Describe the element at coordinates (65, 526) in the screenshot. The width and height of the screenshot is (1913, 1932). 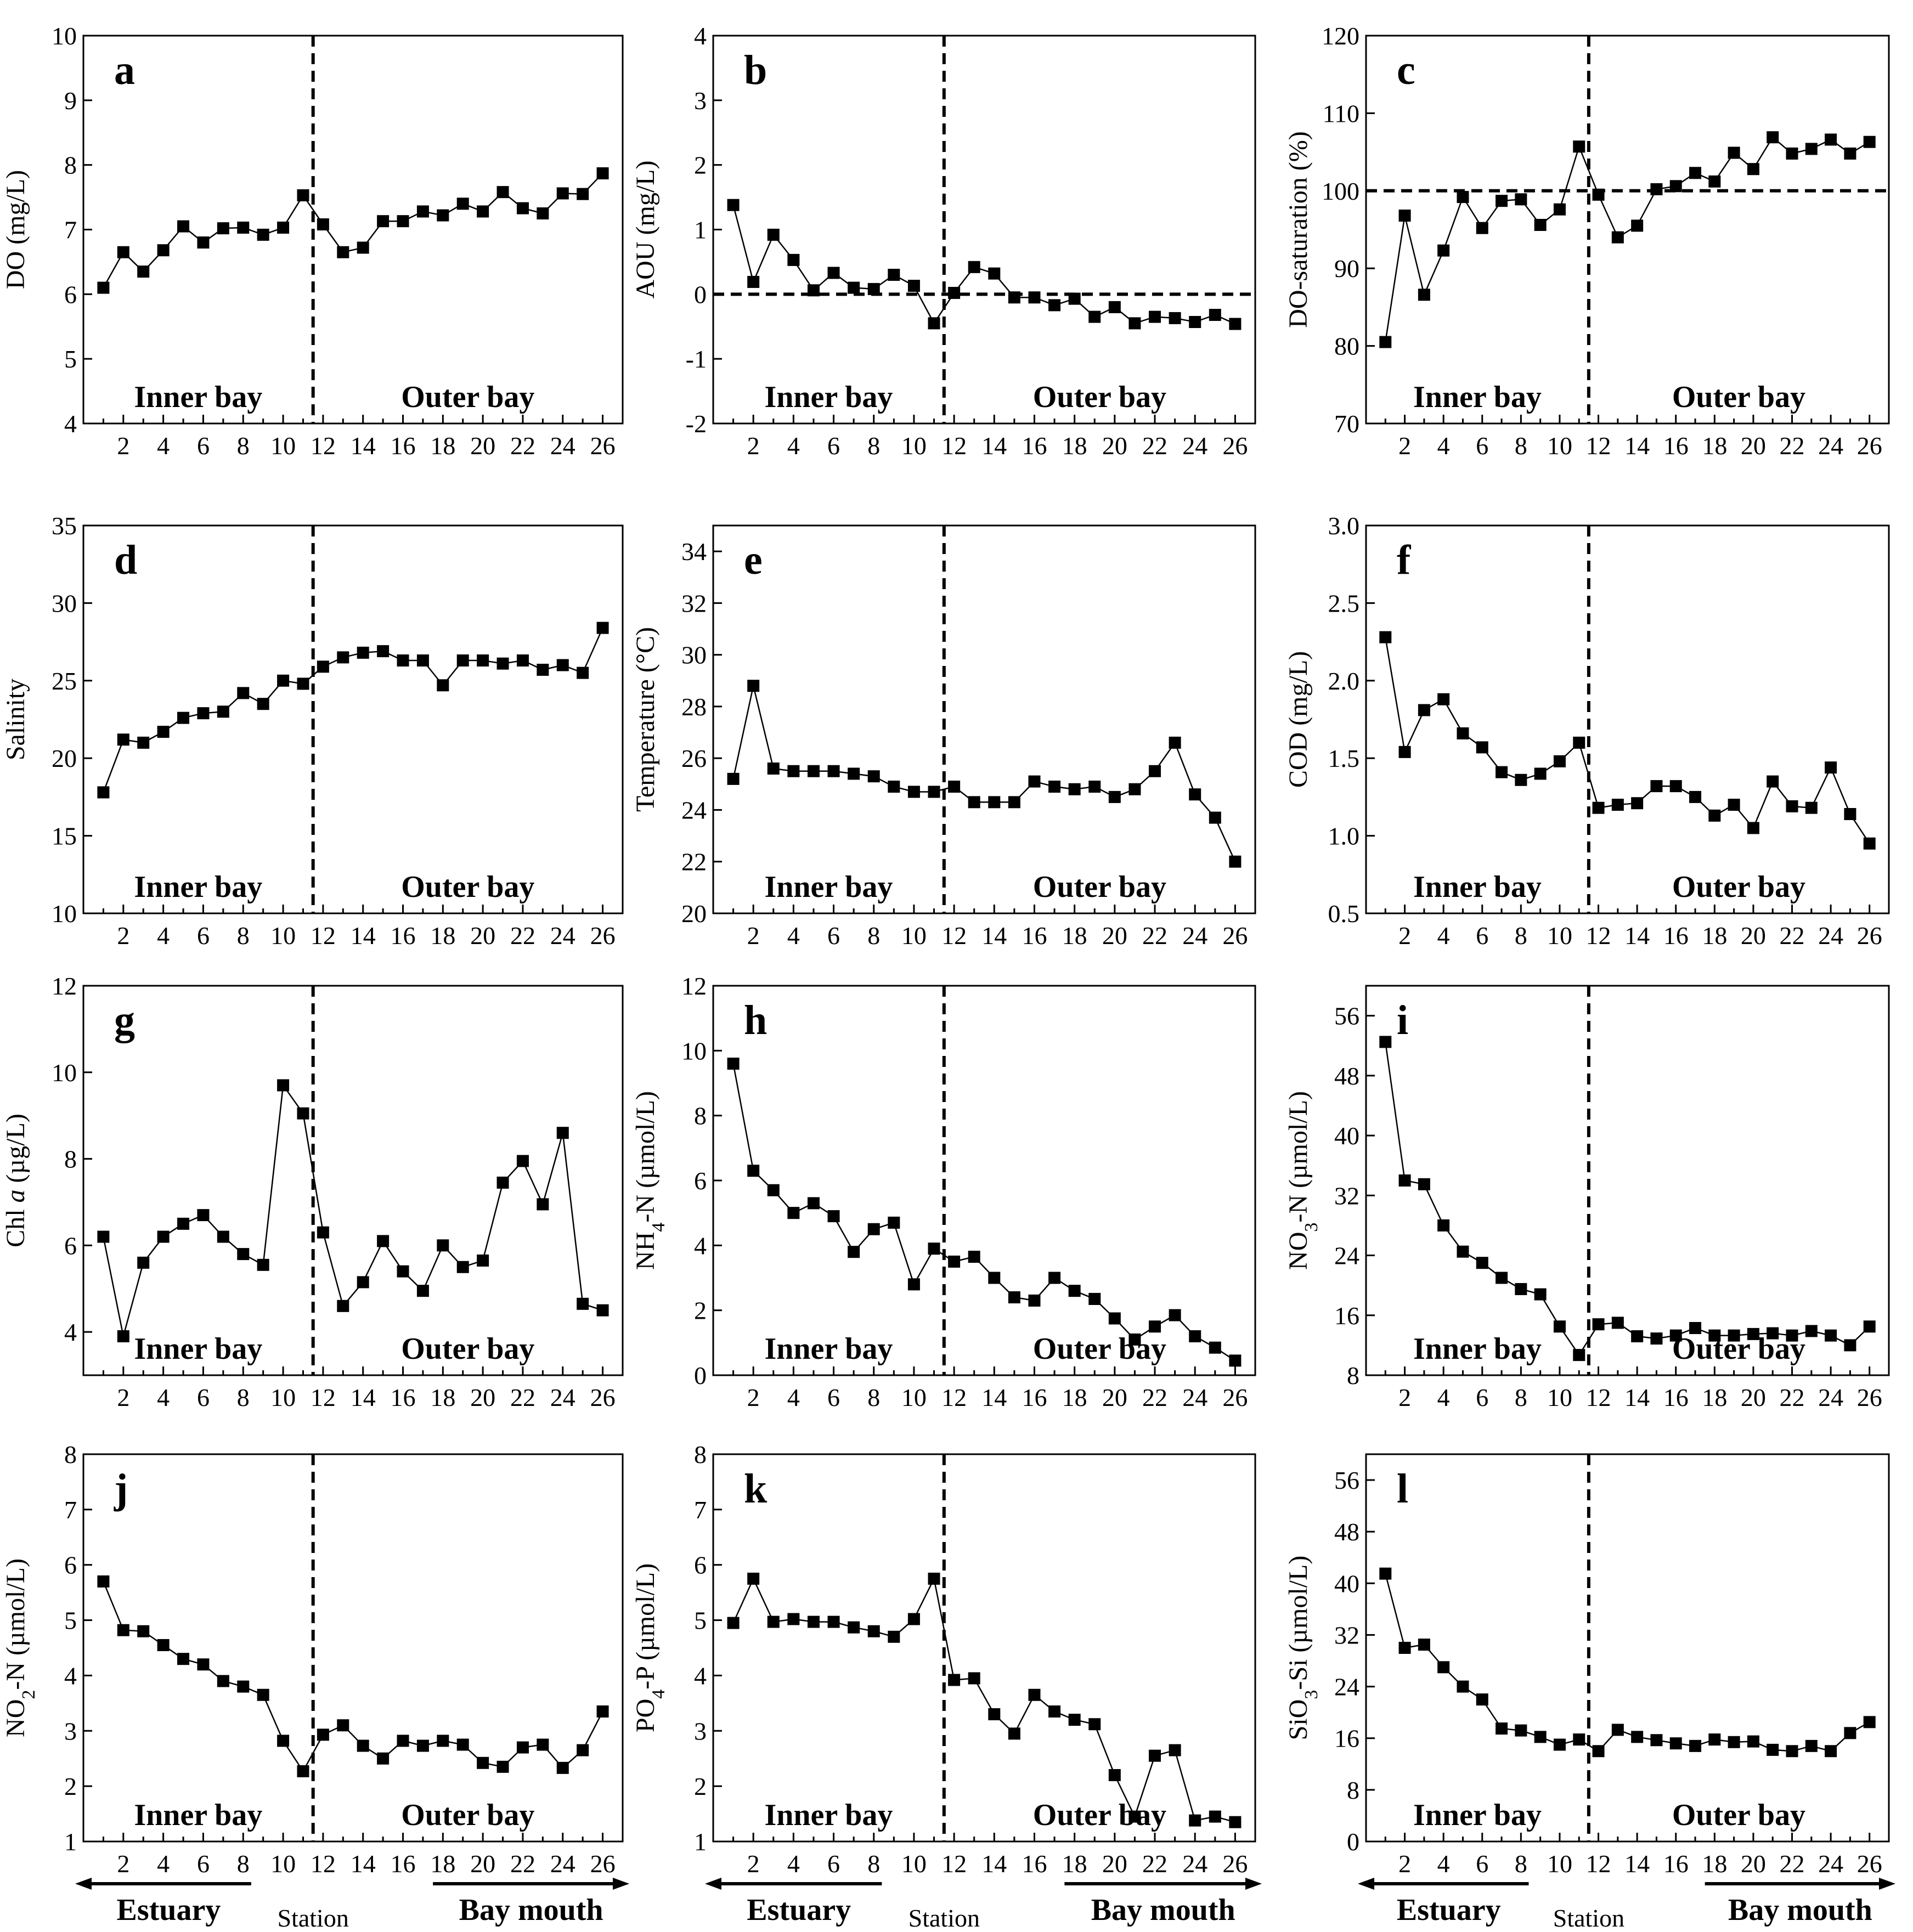
I see `y-tick-label: 35` at that location.